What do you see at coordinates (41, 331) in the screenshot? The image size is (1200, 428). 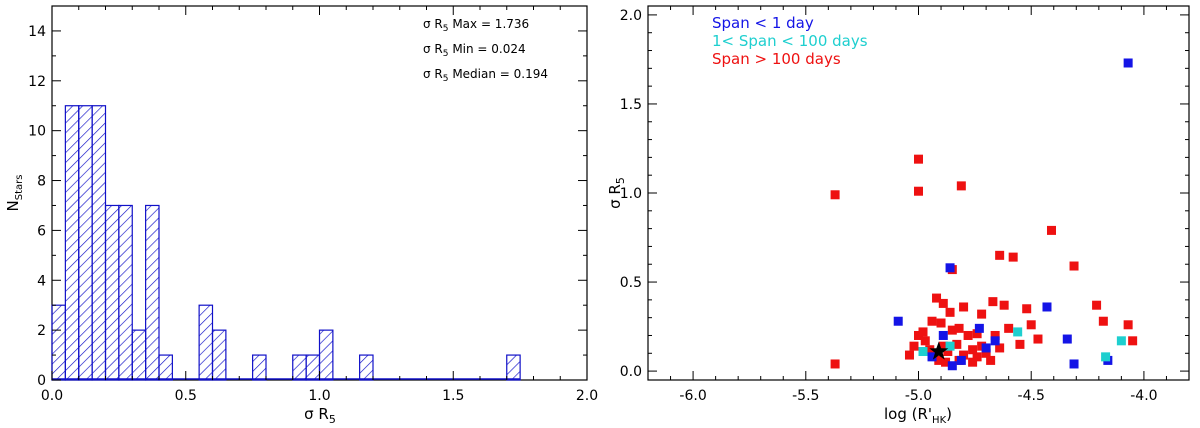 I see `histogram-y-tick-label: 2` at bounding box center [41, 331].